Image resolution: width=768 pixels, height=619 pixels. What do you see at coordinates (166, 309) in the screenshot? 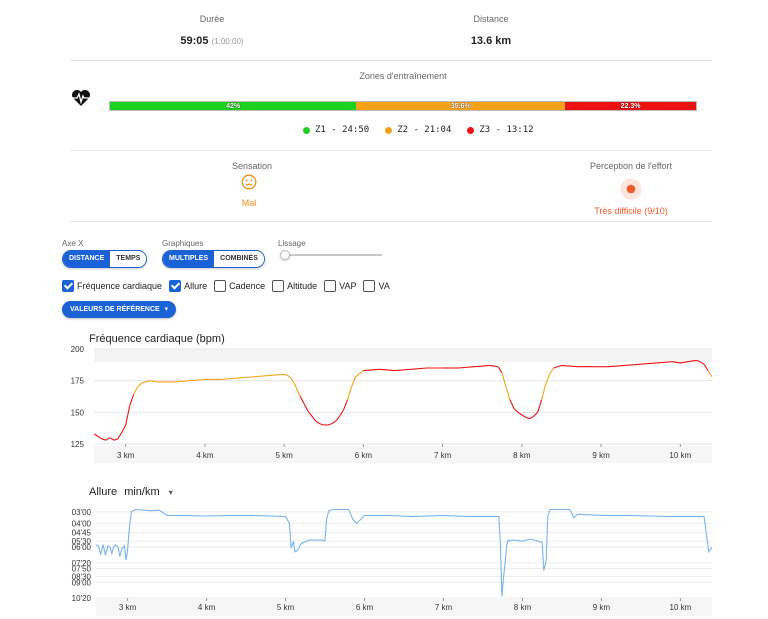
I see `chevron-down-icon: ▾` at bounding box center [166, 309].